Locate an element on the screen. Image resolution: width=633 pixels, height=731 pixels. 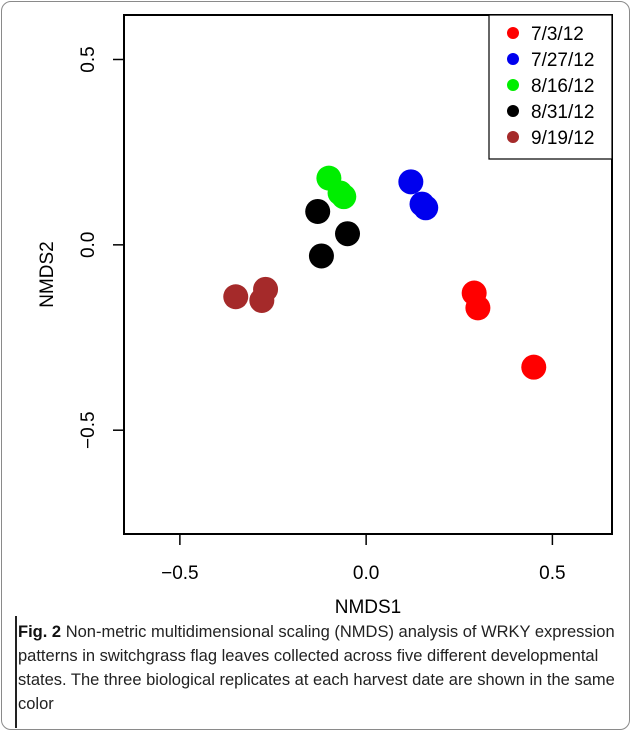
y-tick-label: 0.0 is located at coordinates (88, 245).